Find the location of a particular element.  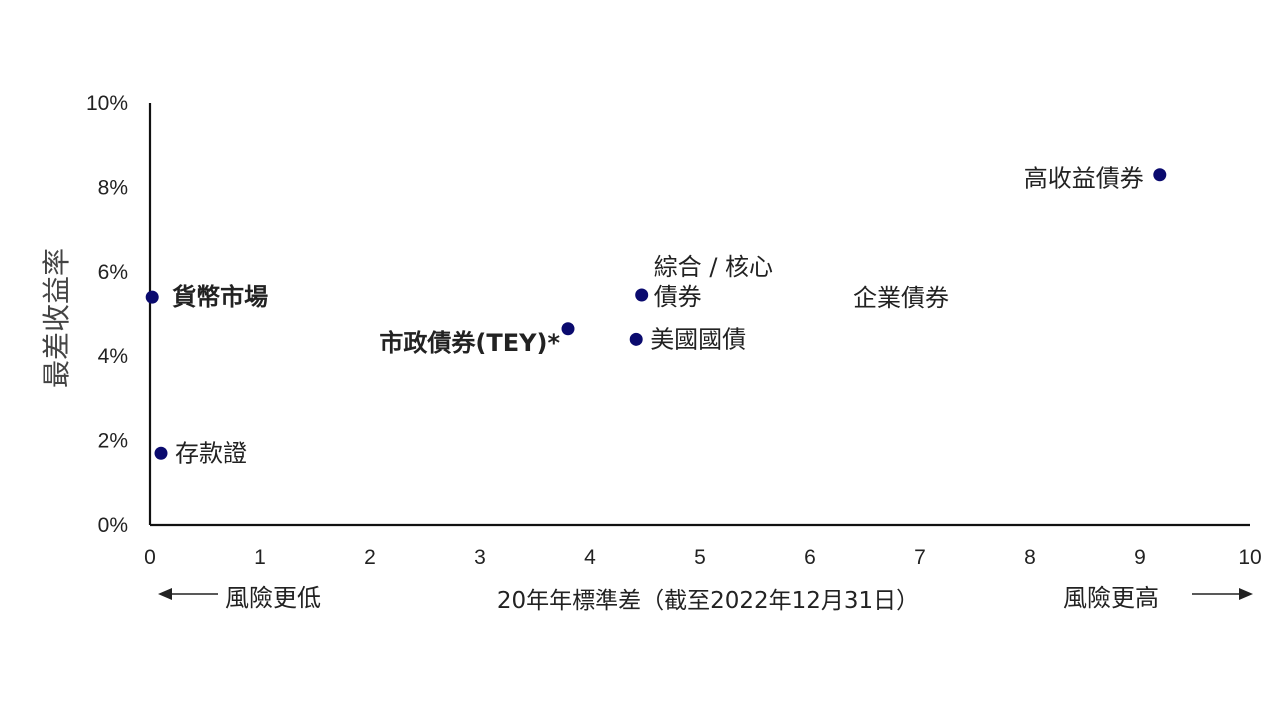

y-tick-label: 6% is located at coordinates (113, 272).